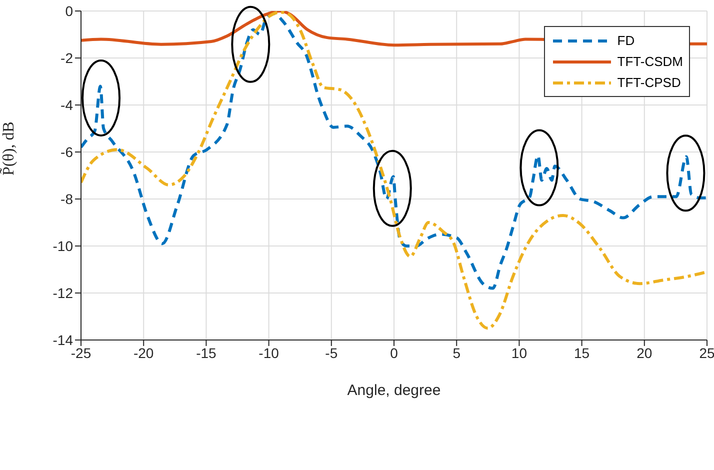 The image size is (714, 470). Describe the element at coordinates (81, 352) in the screenshot. I see `x-tick-label: -25` at that location.